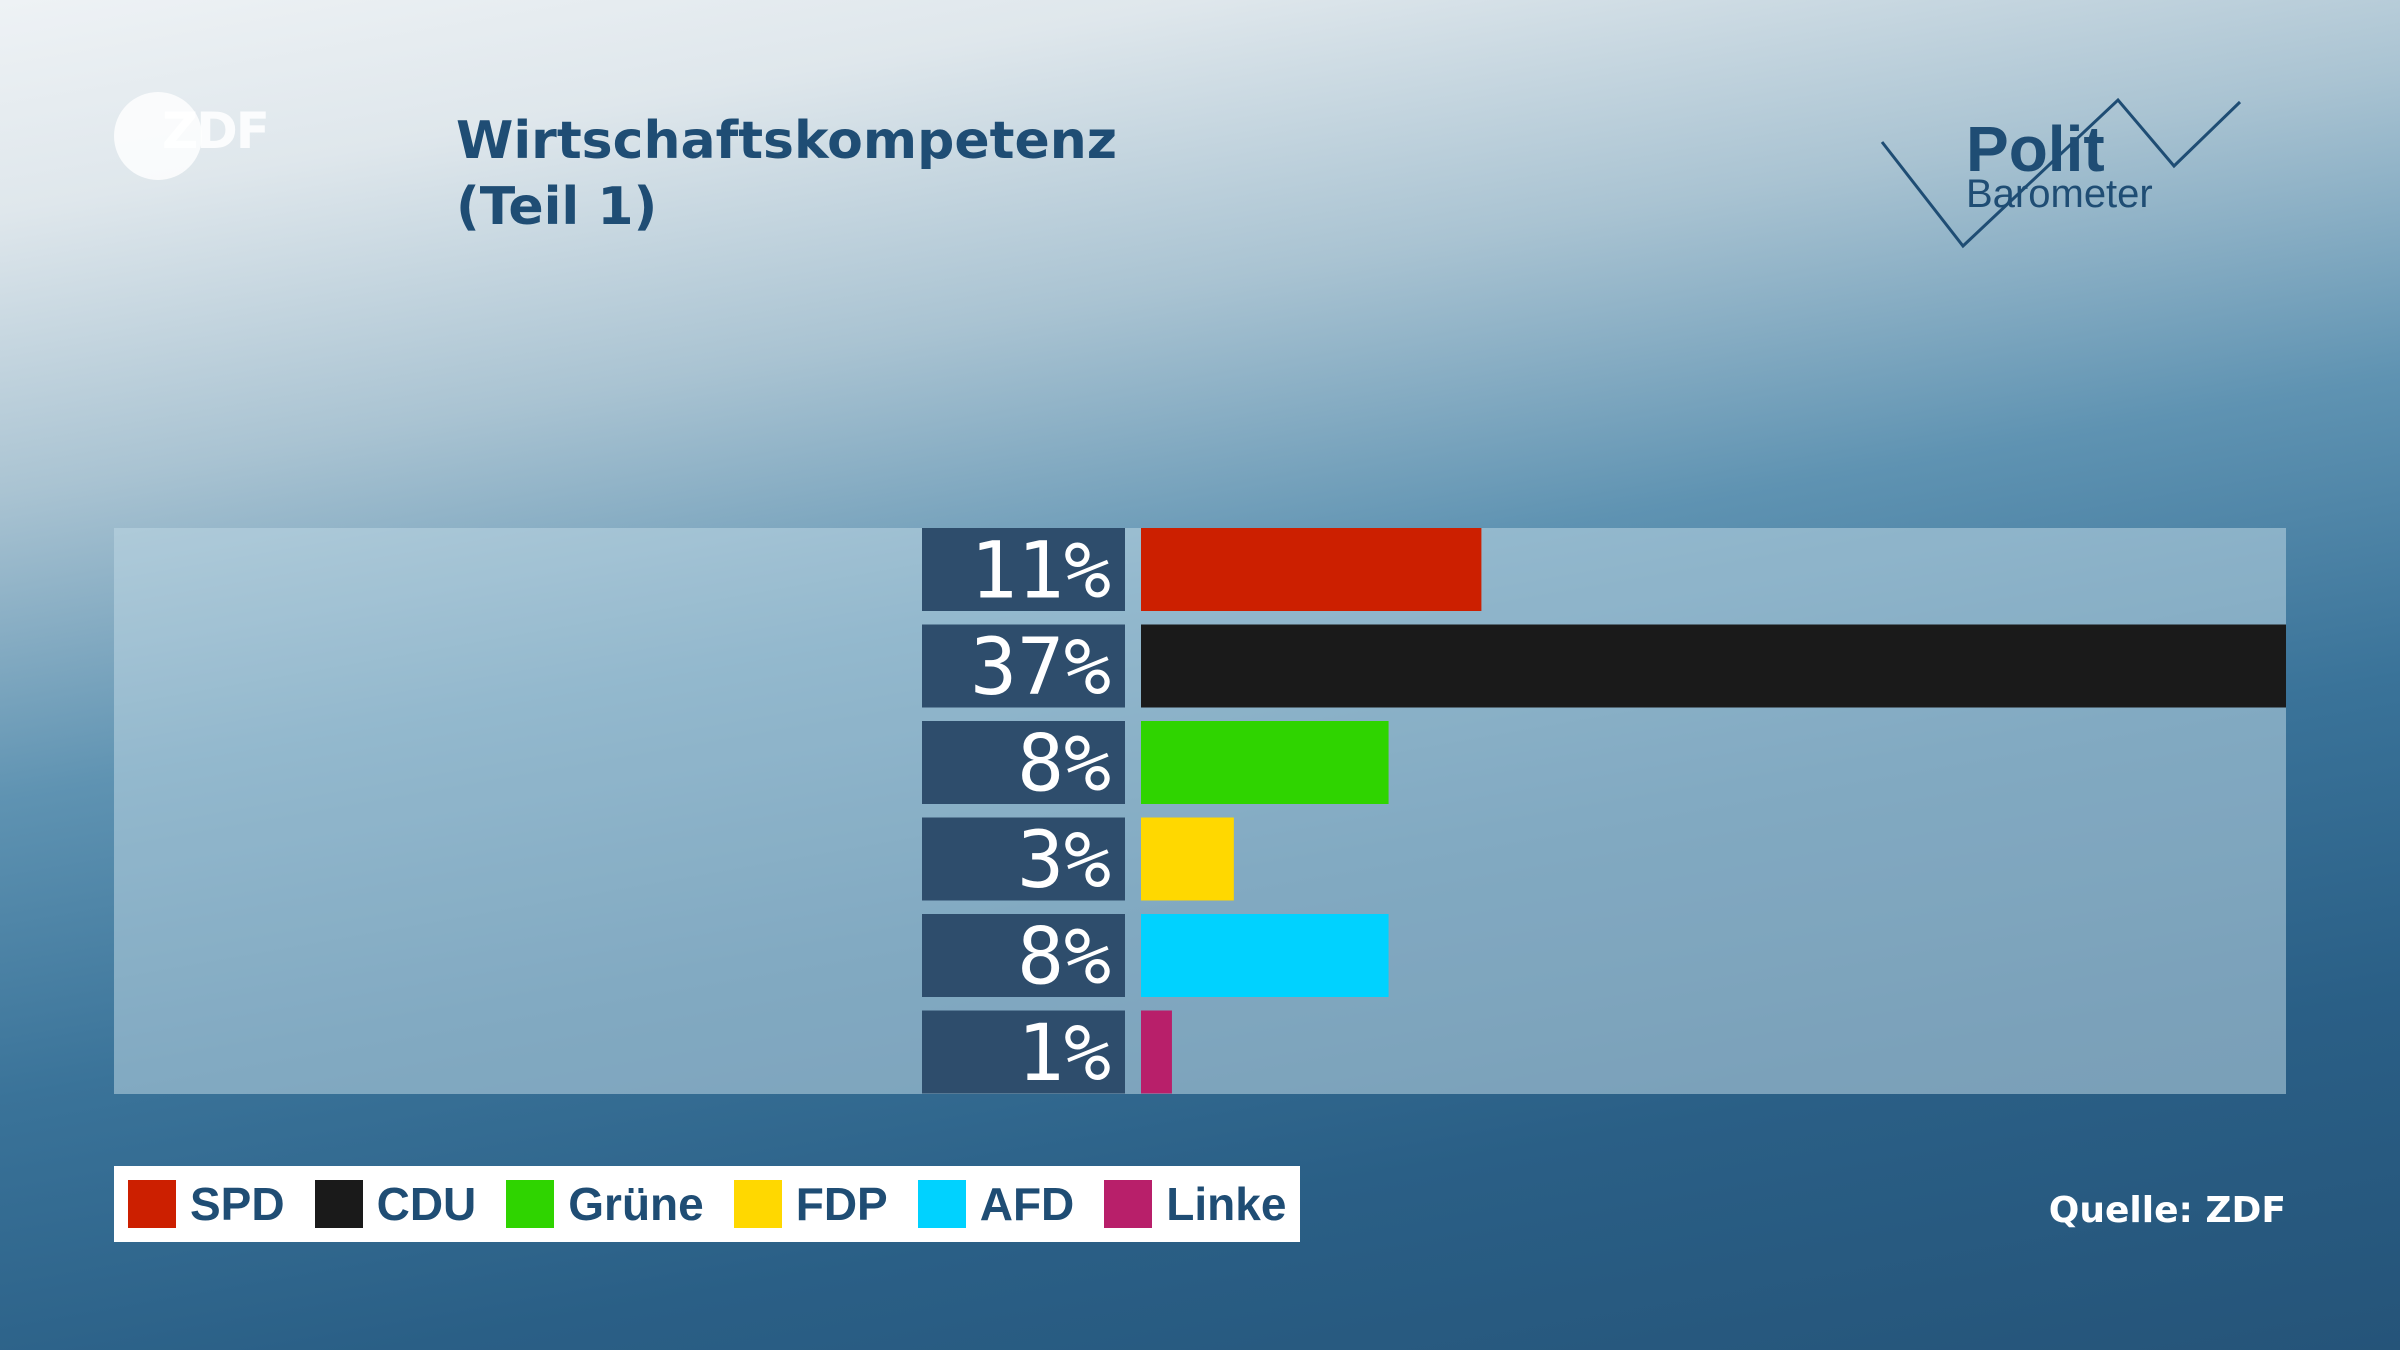 The width and height of the screenshot is (2400, 1350). Describe the element at coordinates (1187, 859) in the screenshot. I see `bar-fdp` at that location.